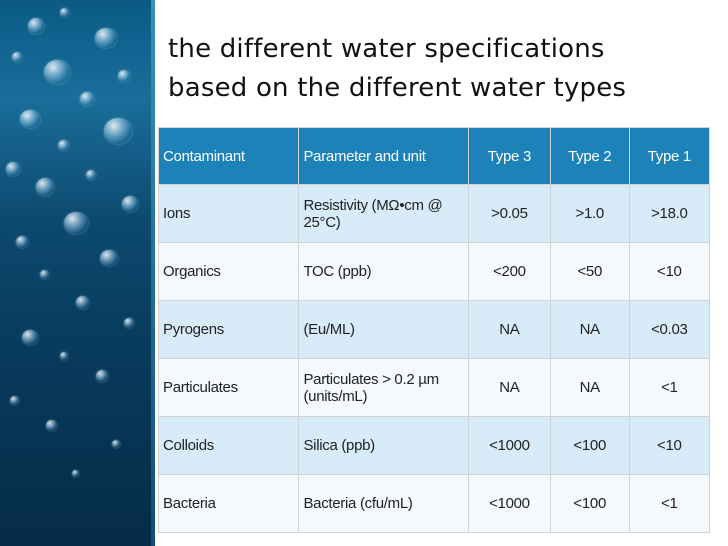 The height and width of the screenshot is (546, 728). Describe the element at coordinates (669, 329) in the screenshot. I see `cell-type1: <0.03` at that location.